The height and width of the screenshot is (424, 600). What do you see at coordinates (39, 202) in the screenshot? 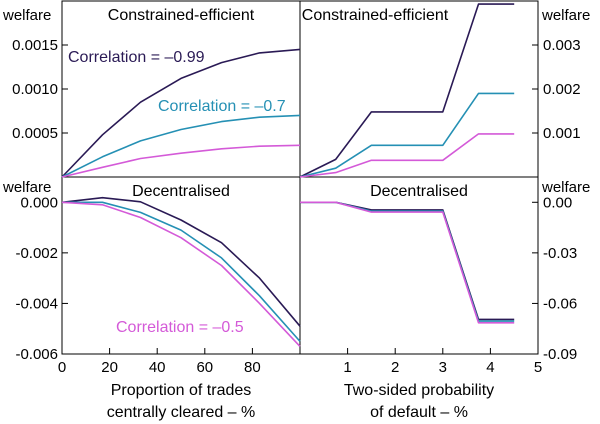
I see `y-tick-label: 0.000` at bounding box center [39, 202].